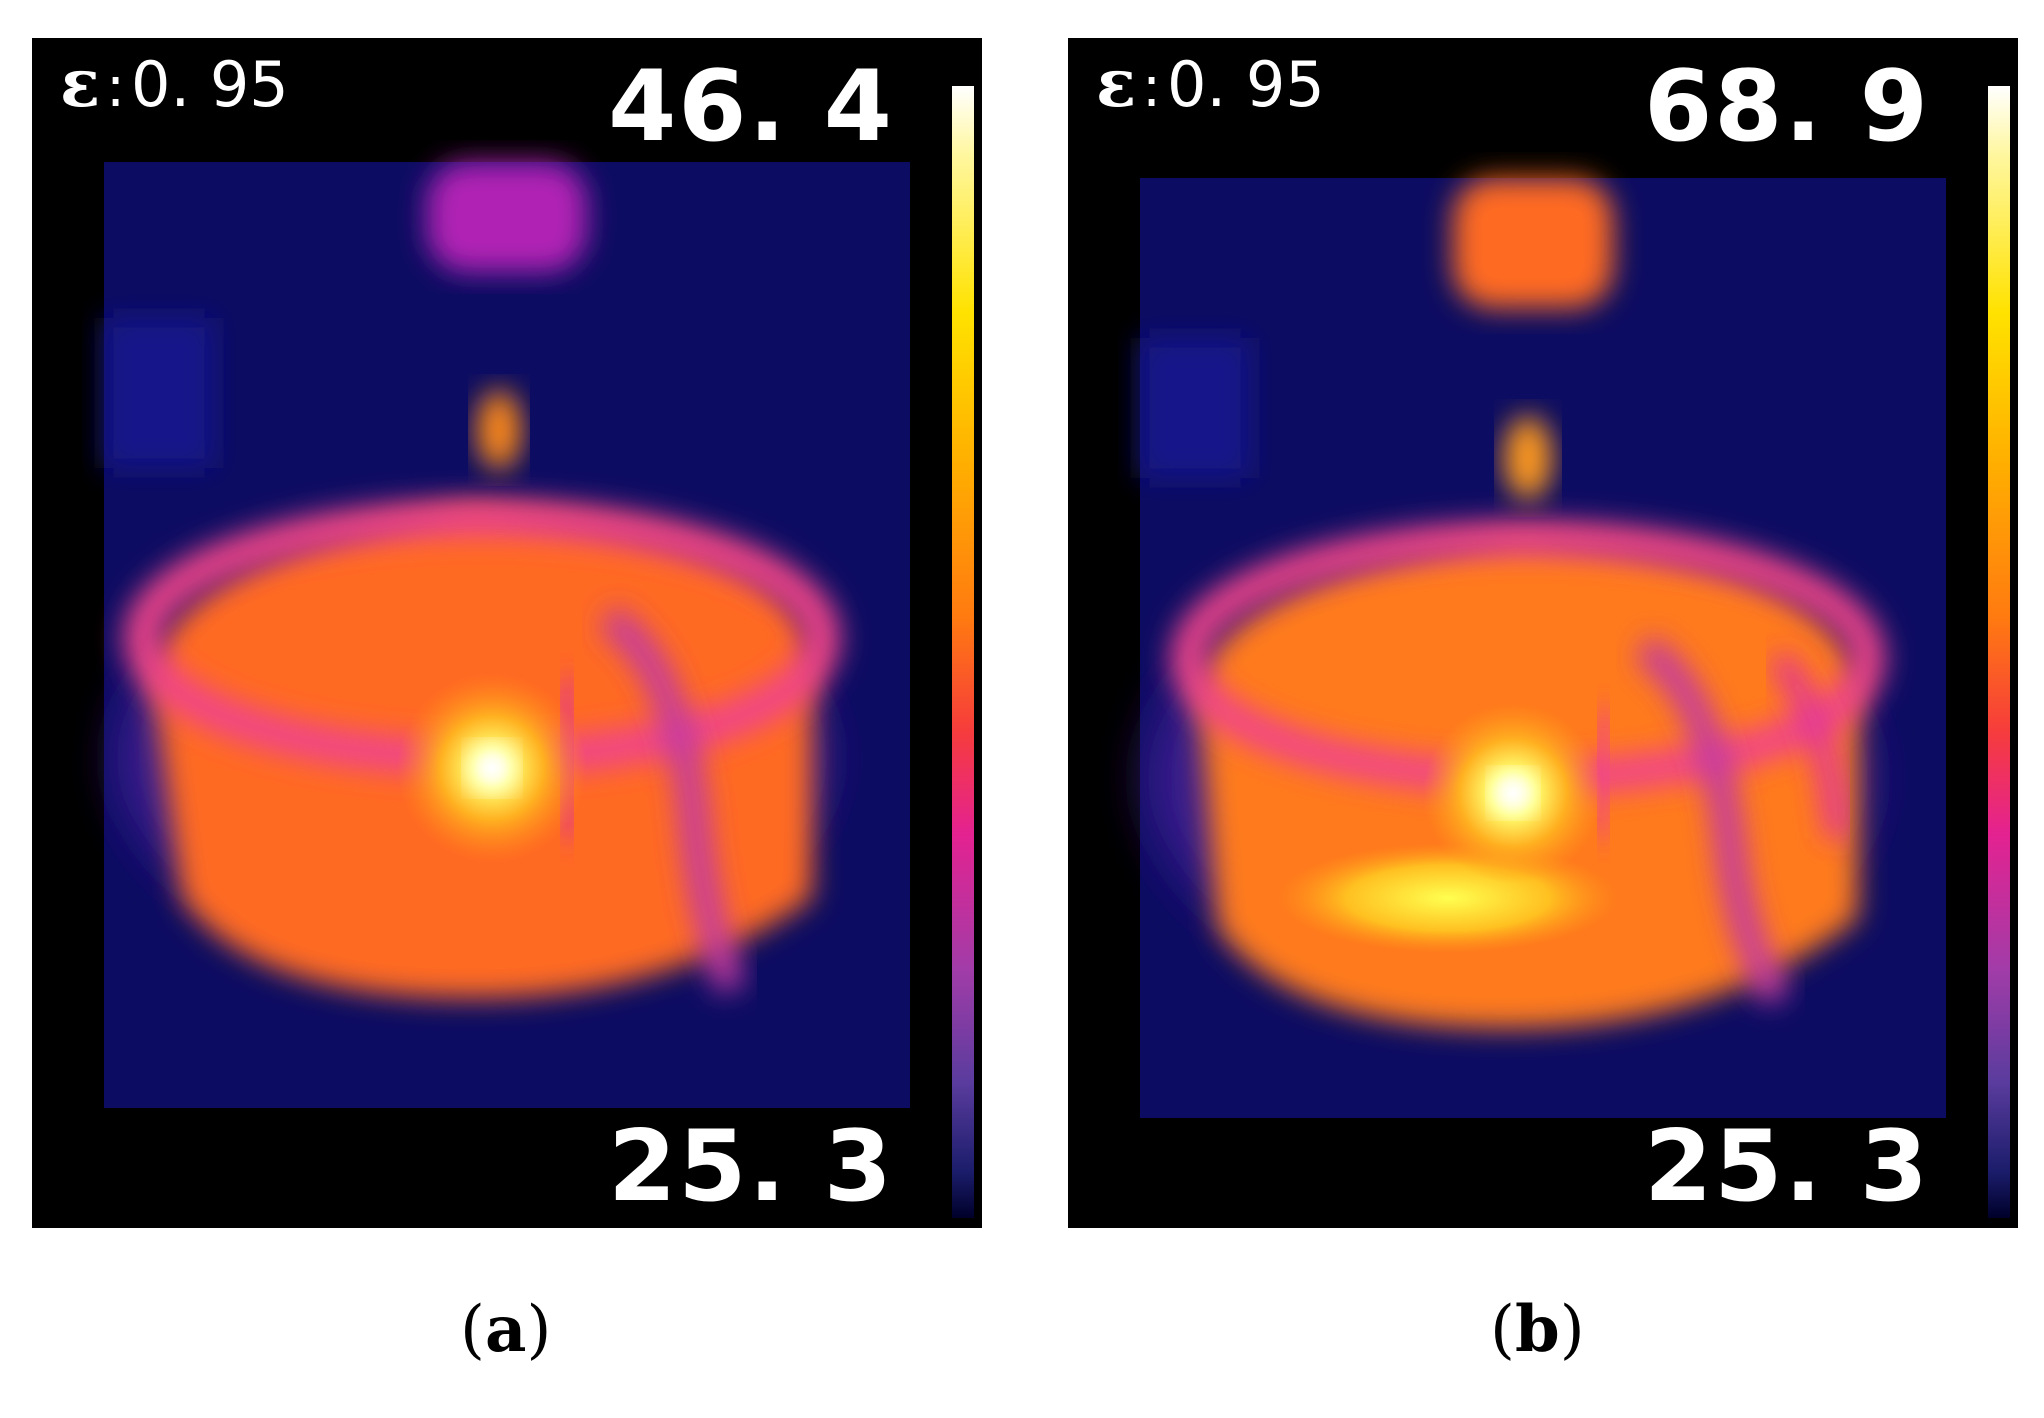 The height and width of the screenshot is (1418, 2044). I want to click on caption-a: (a), so click(505, 1330).